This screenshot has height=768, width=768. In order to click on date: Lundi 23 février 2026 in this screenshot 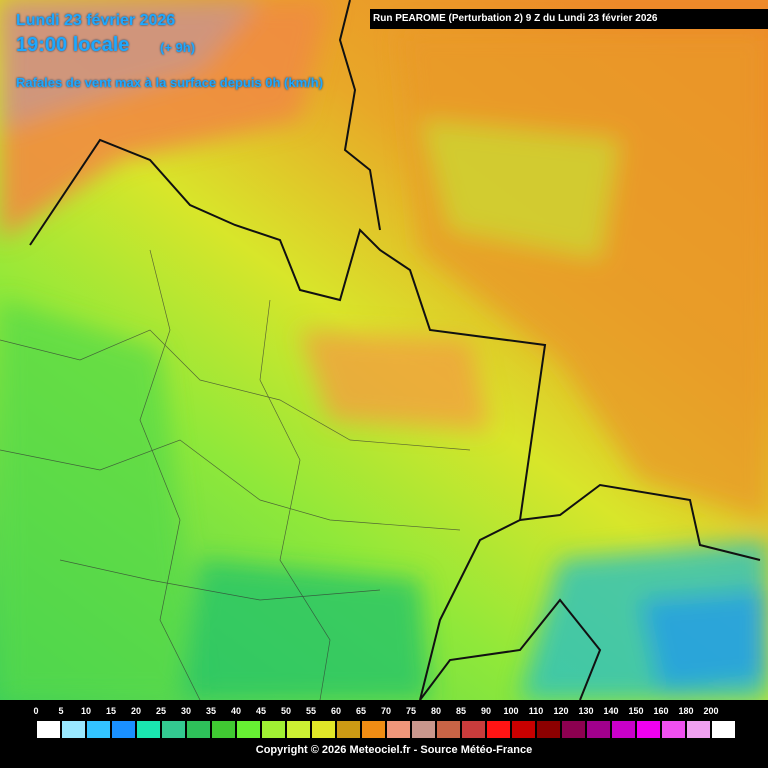, I will do `click(96, 20)`.